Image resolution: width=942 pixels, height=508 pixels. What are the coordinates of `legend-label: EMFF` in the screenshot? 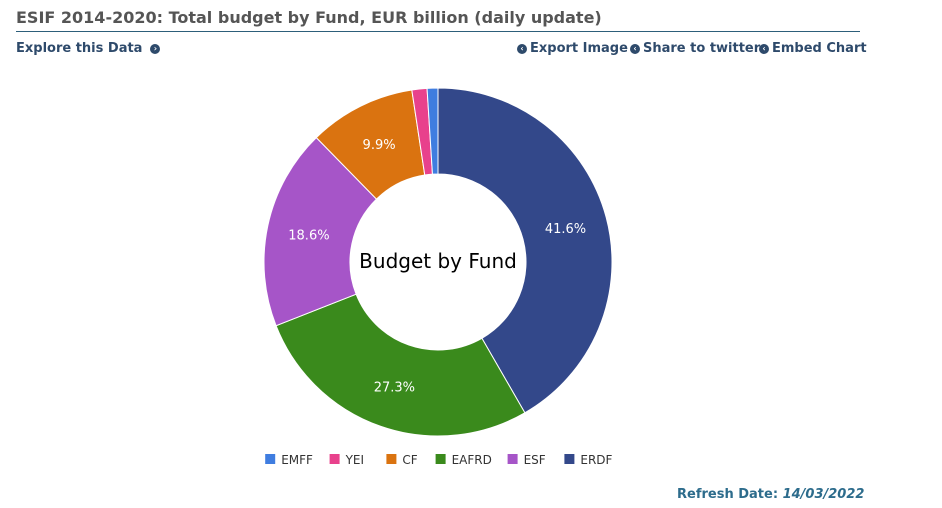 It's located at (297, 460).